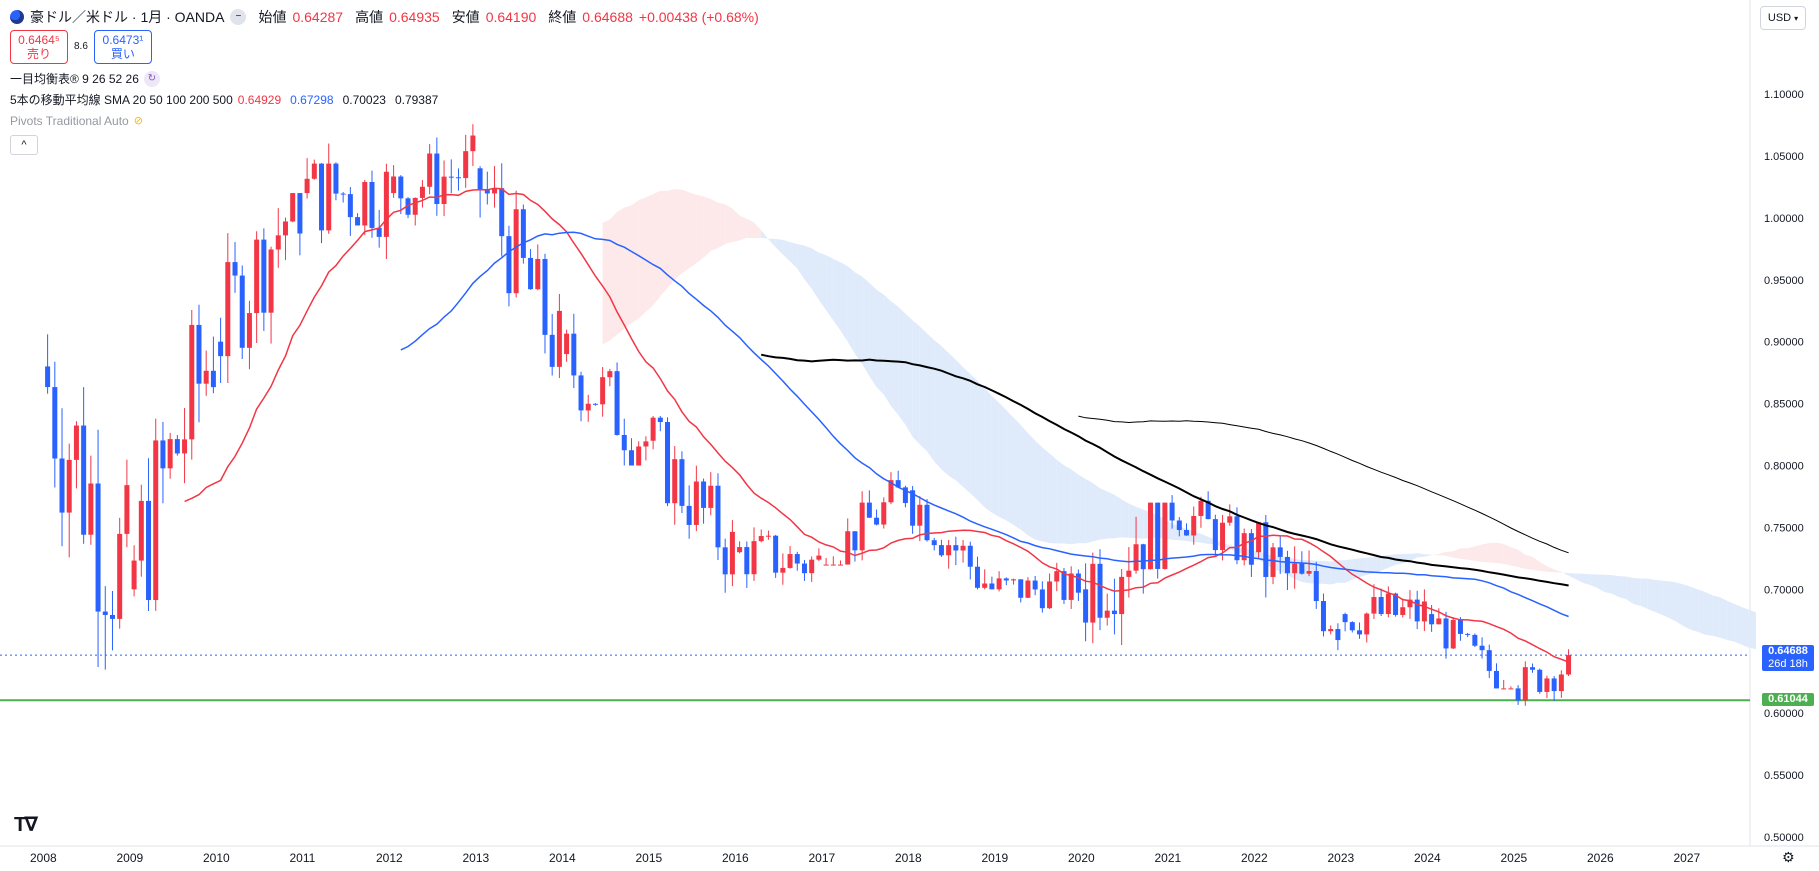 This screenshot has width=1819, height=871. Describe the element at coordinates (511, 17) in the screenshot. I see `low-value: 0.64190` at that location.